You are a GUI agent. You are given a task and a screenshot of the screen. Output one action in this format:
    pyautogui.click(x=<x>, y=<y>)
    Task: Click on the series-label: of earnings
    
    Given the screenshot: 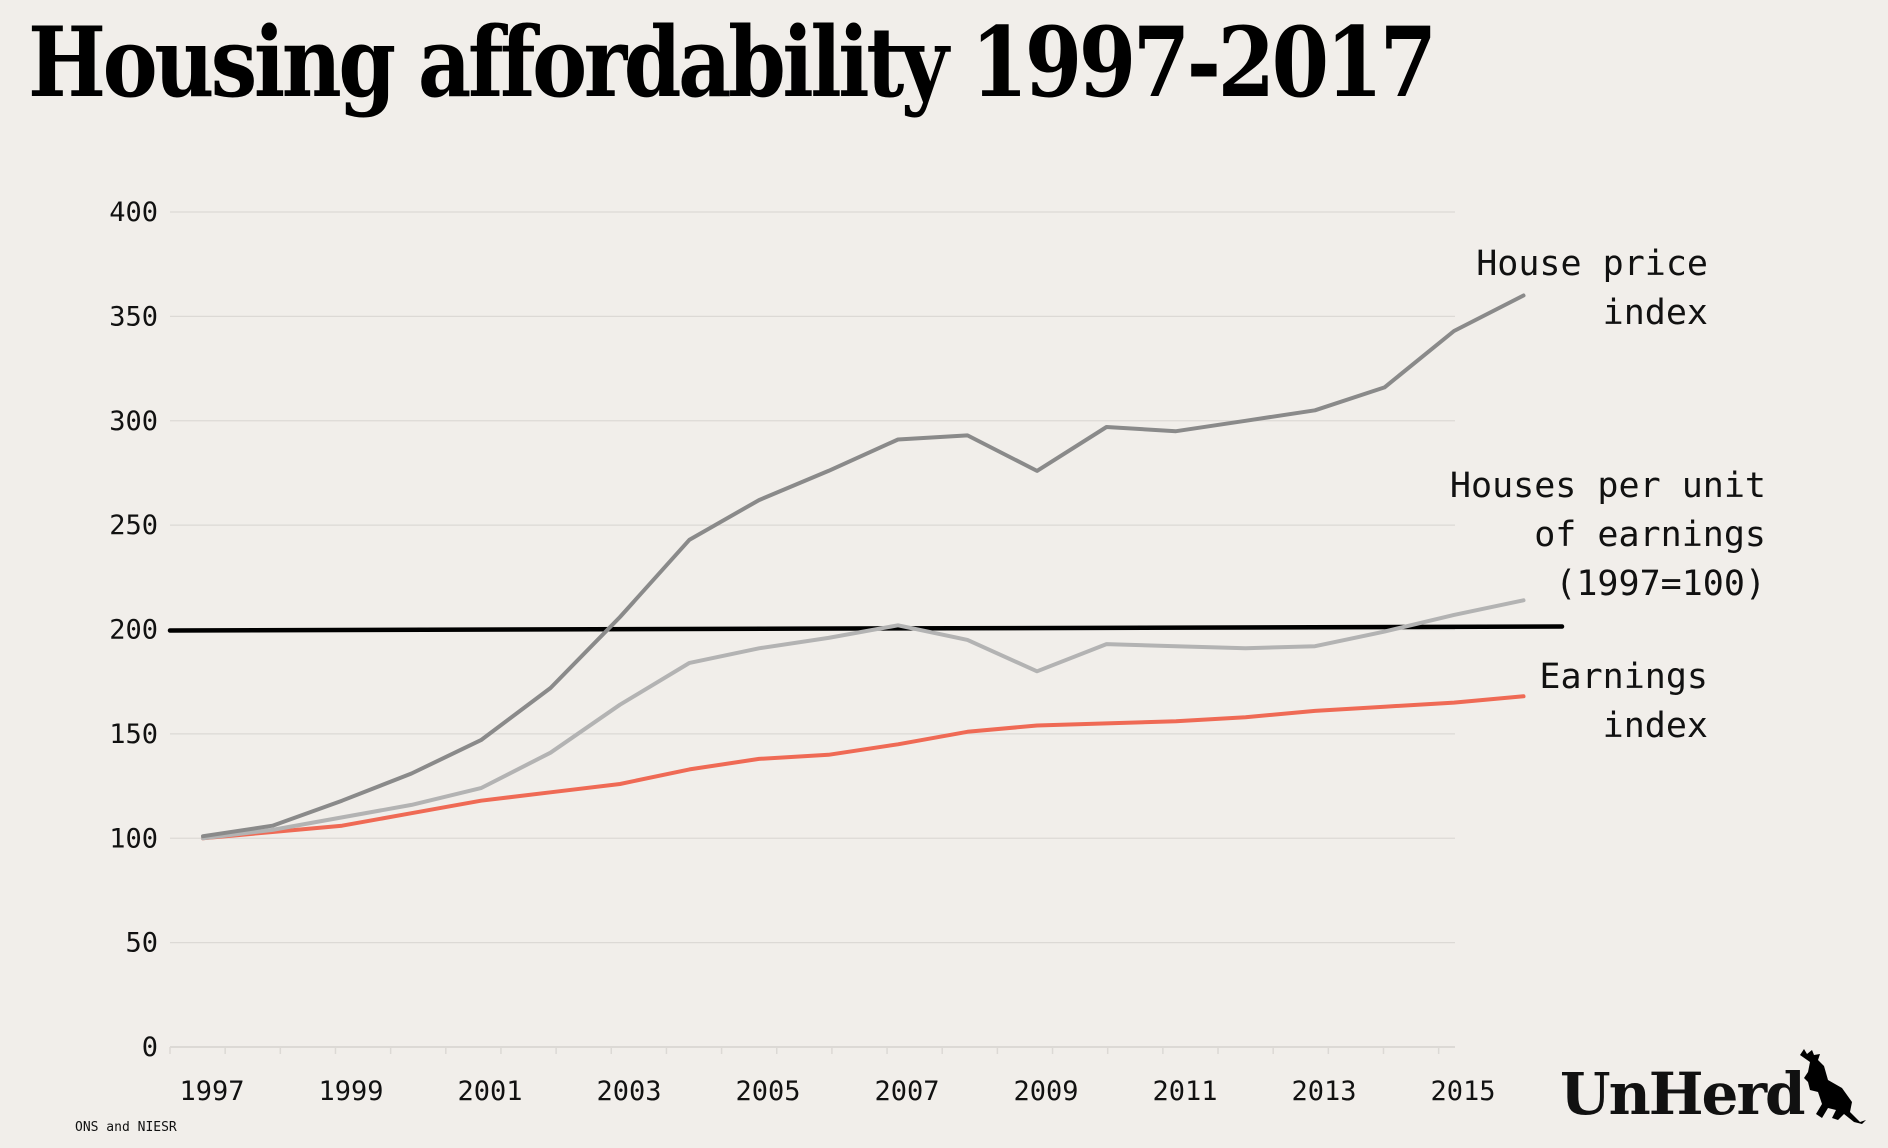 What is the action you would take?
    pyautogui.click(x=1650, y=535)
    